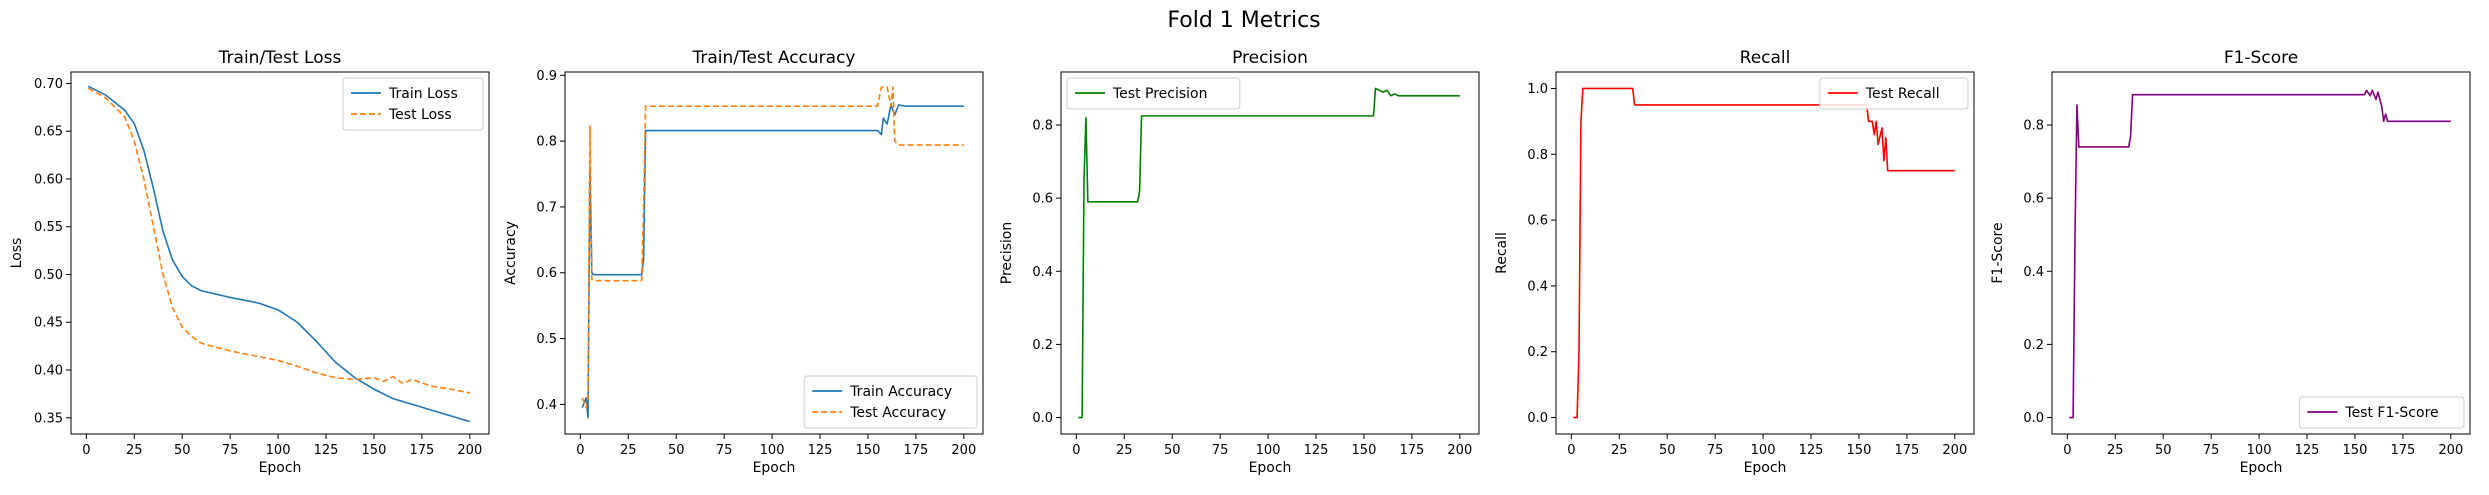 The image size is (2489, 495). What do you see at coordinates (1537, 89) in the screenshot?
I see `y-tick-label: 1.0` at bounding box center [1537, 89].